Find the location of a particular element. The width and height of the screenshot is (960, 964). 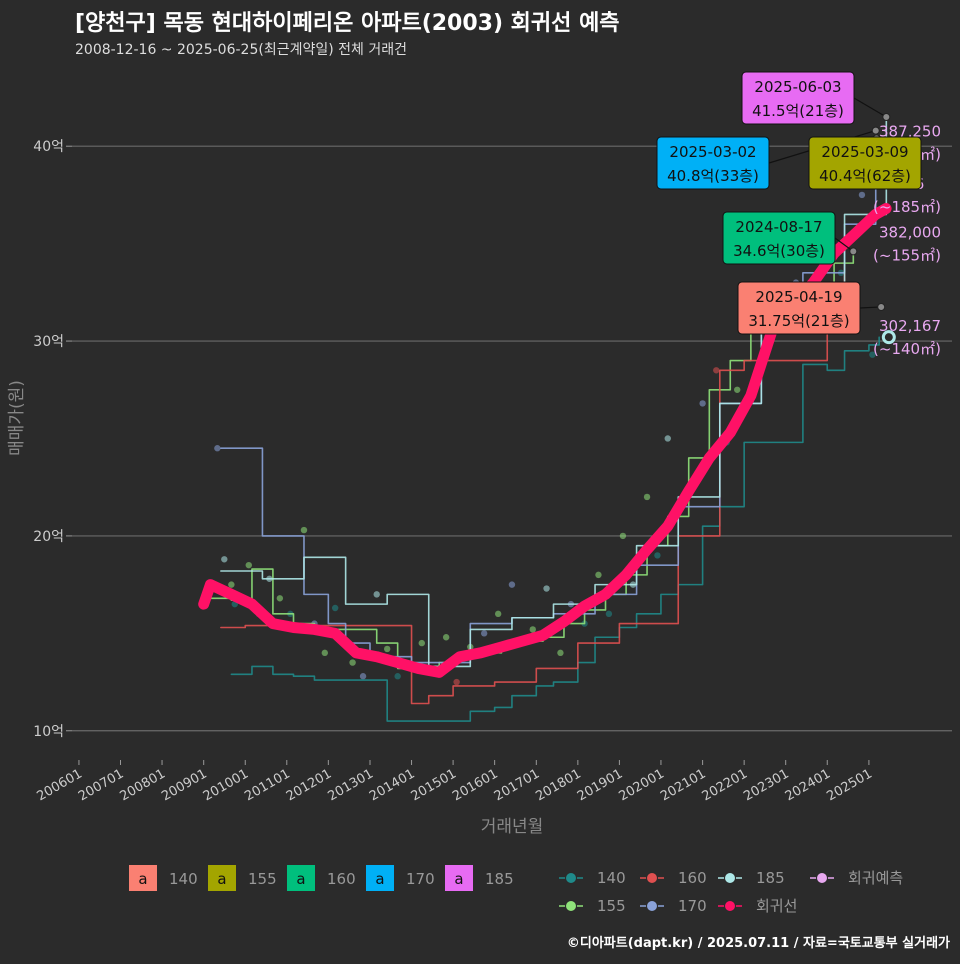

x-tick-label: 200701 is located at coordinates (101, 785).